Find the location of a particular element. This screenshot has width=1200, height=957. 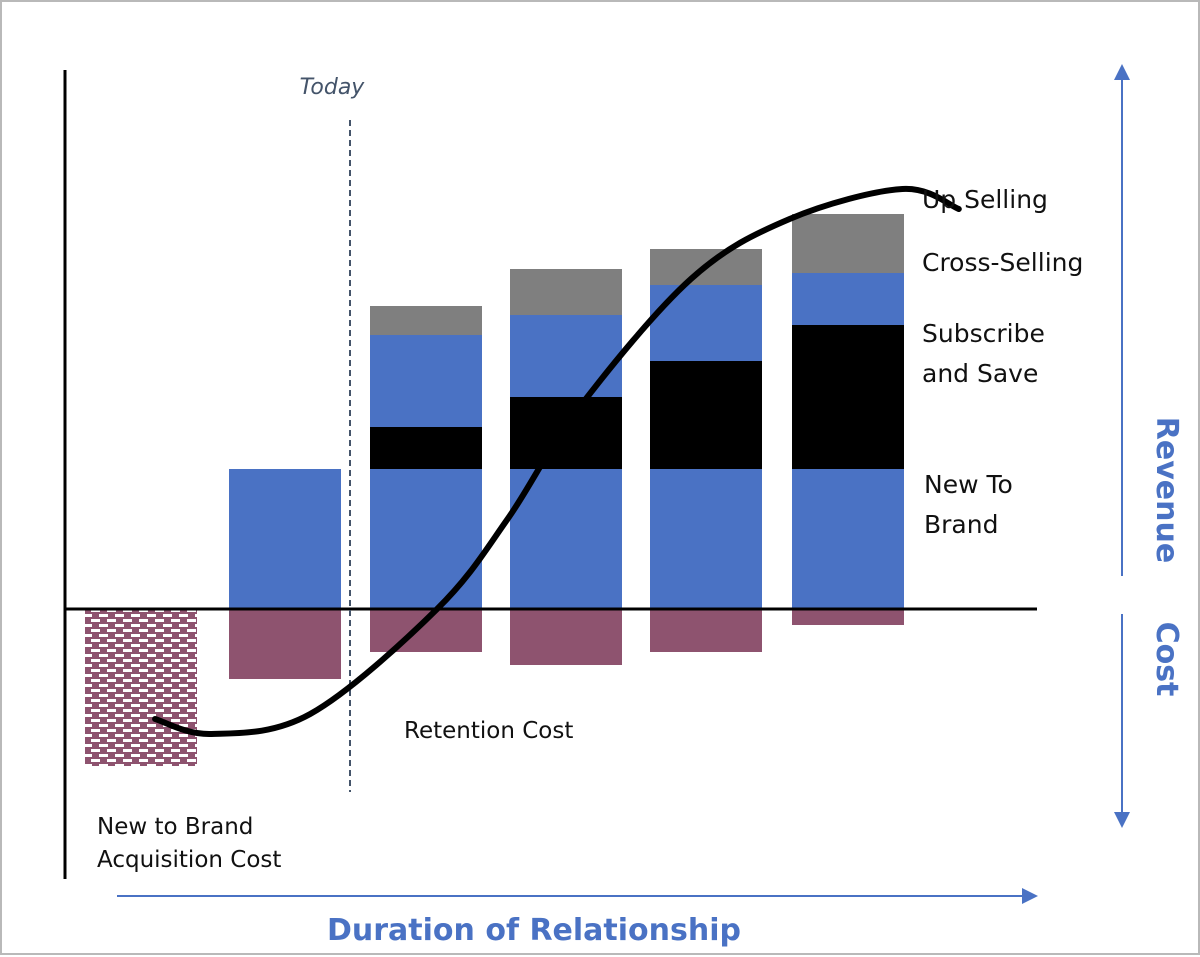

acquisition-cost-label-line1: New to Brand is located at coordinates (175, 827).